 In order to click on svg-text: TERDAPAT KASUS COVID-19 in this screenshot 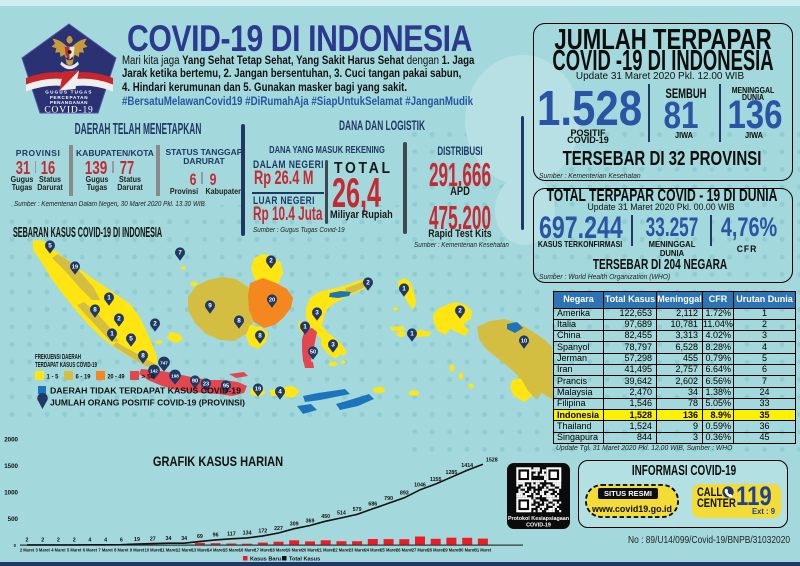, I will do `click(66, 365)`.